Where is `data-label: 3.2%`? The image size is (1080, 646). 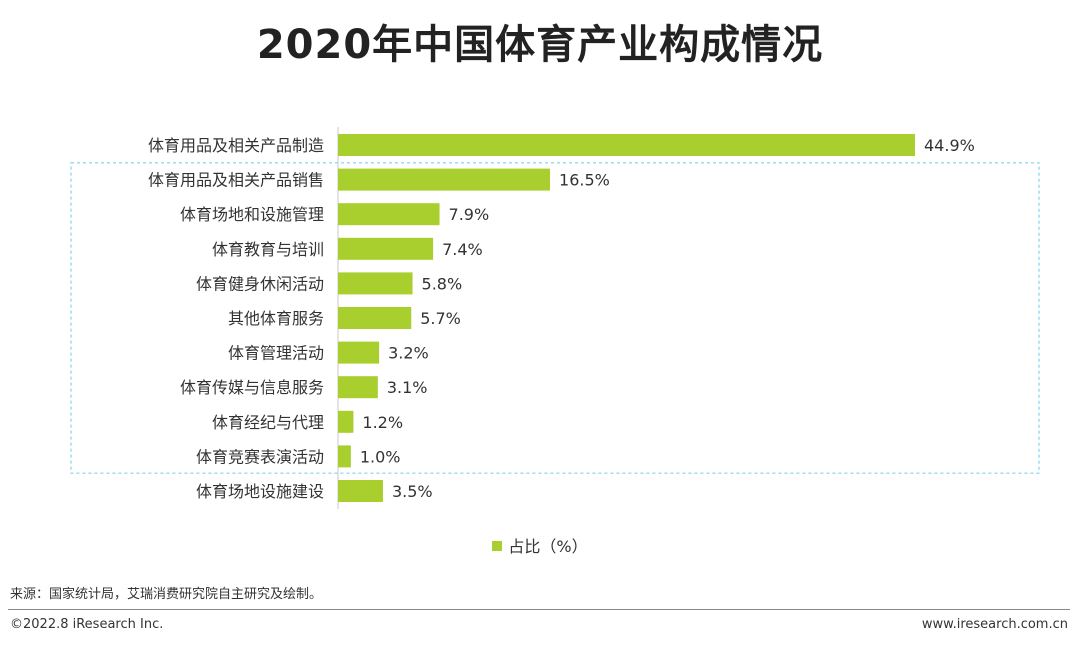
data-label: 3.2% is located at coordinates (408, 353).